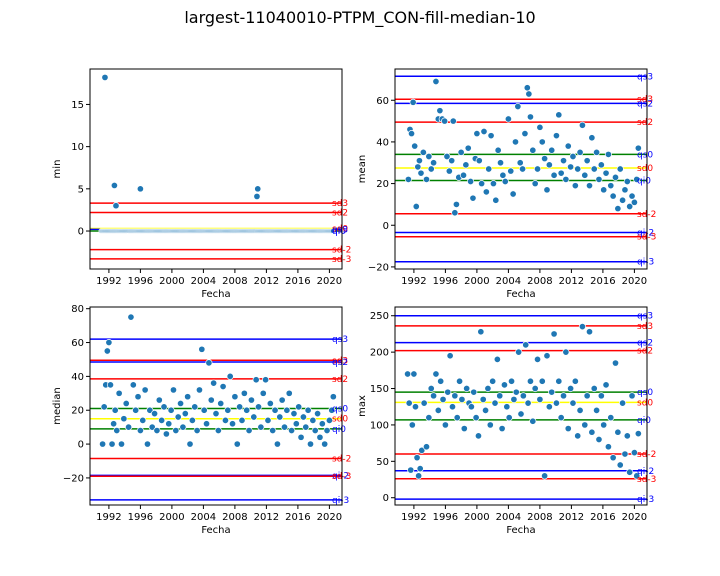 Image resolution: width=720 pixels, height=576 pixels. I want to click on y-tick-label: 100, so click(379, 425).